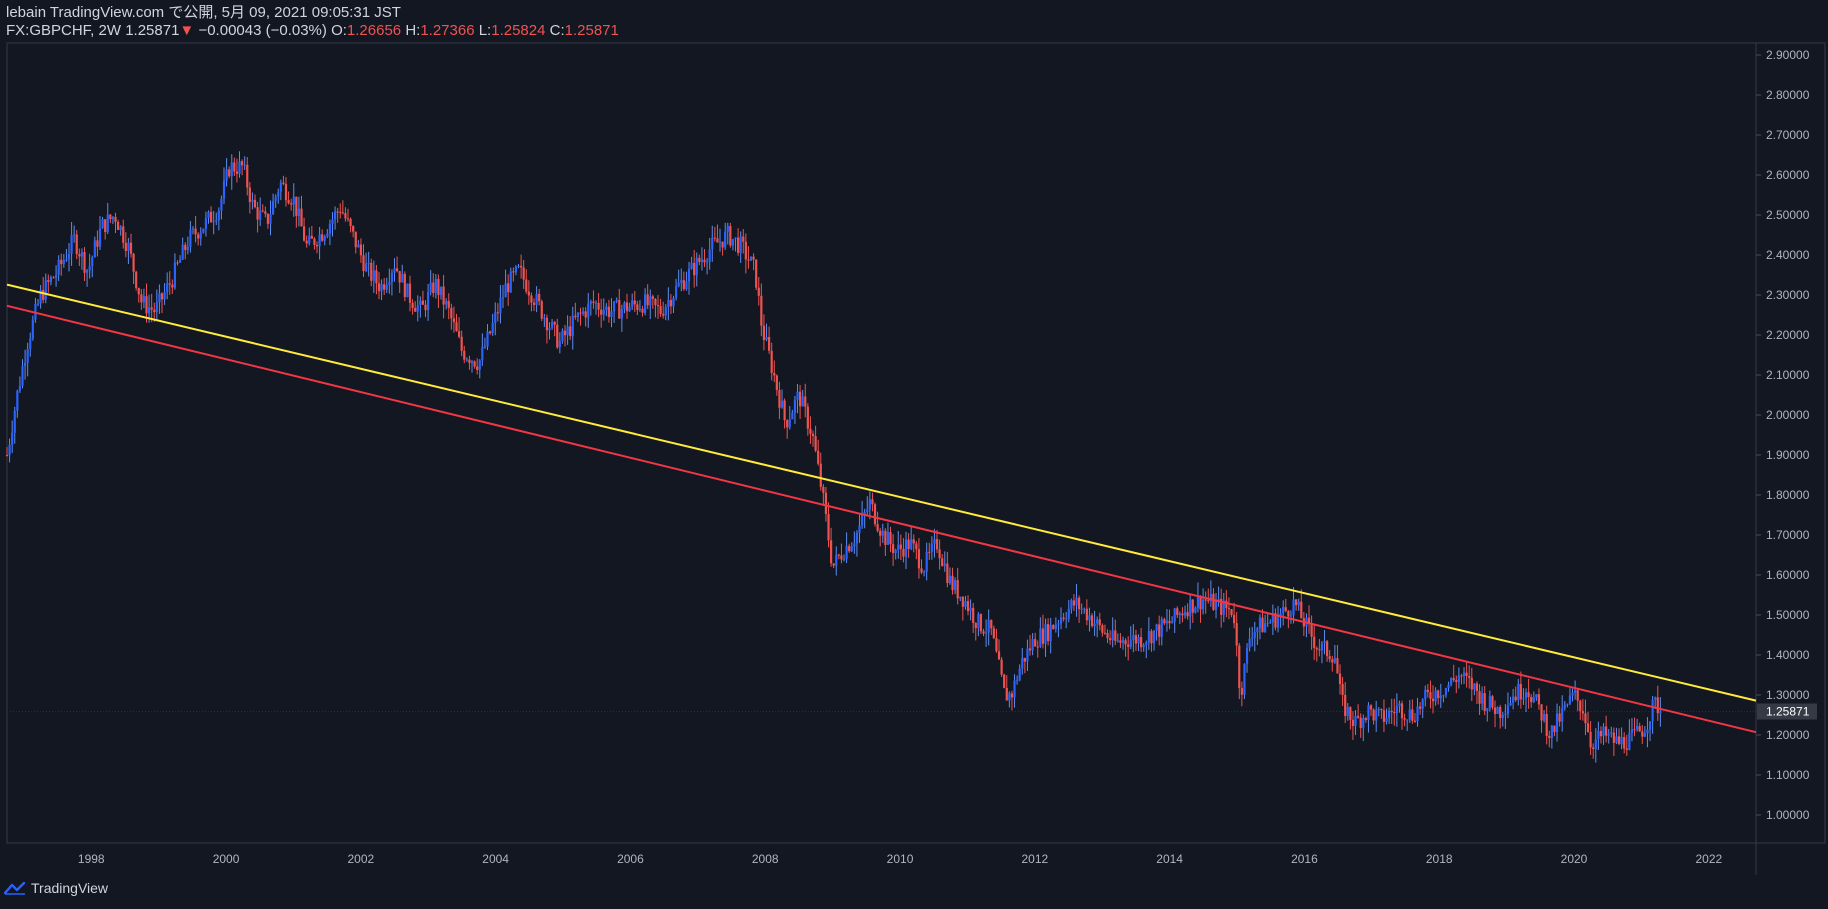 The height and width of the screenshot is (909, 1828). I want to click on time-tick-label: 2010, so click(900, 859).